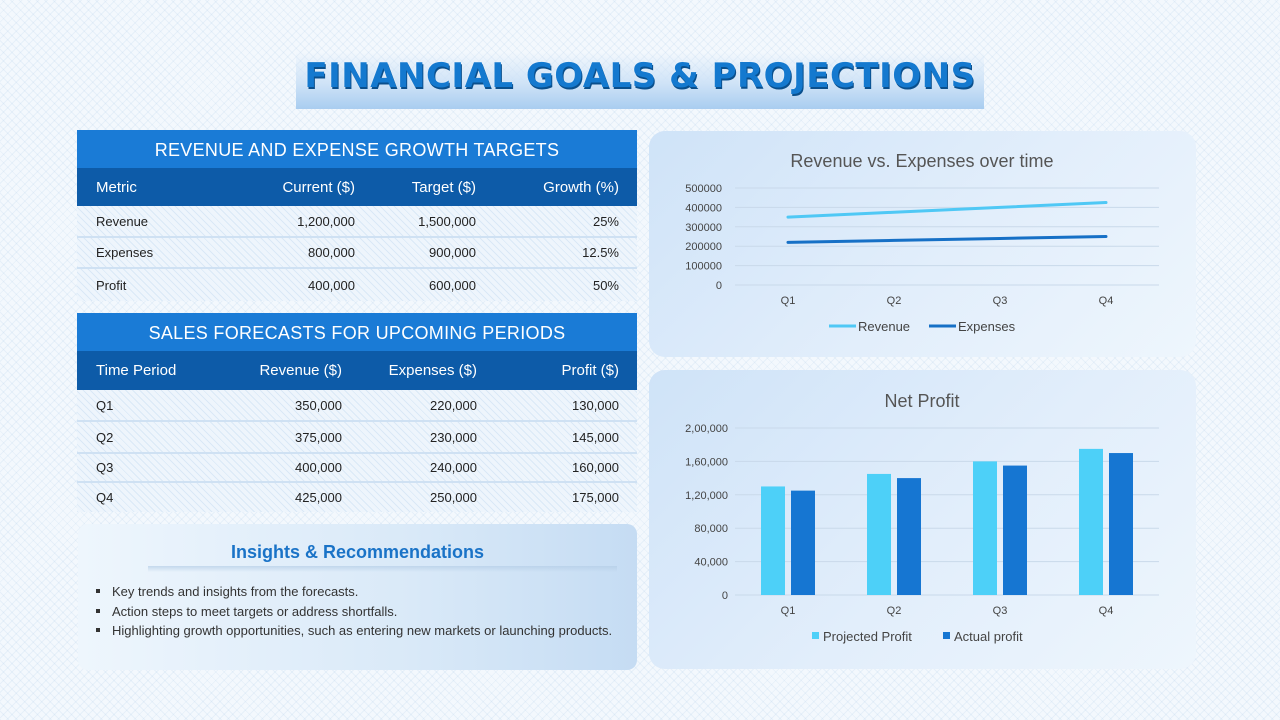 This screenshot has width=1280, height=720. What do you see at coordinates (443, 187) in the screenshot?
I see `column-header: Target ($)` at bounding box center [443, 187].